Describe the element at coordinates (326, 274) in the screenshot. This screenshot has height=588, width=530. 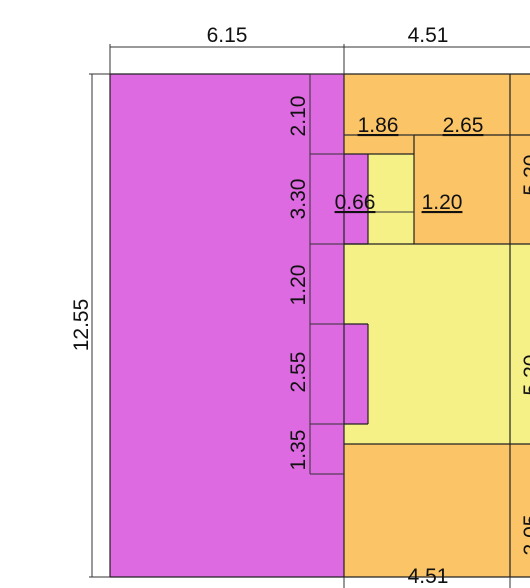
I see `segment-guides` at that location.